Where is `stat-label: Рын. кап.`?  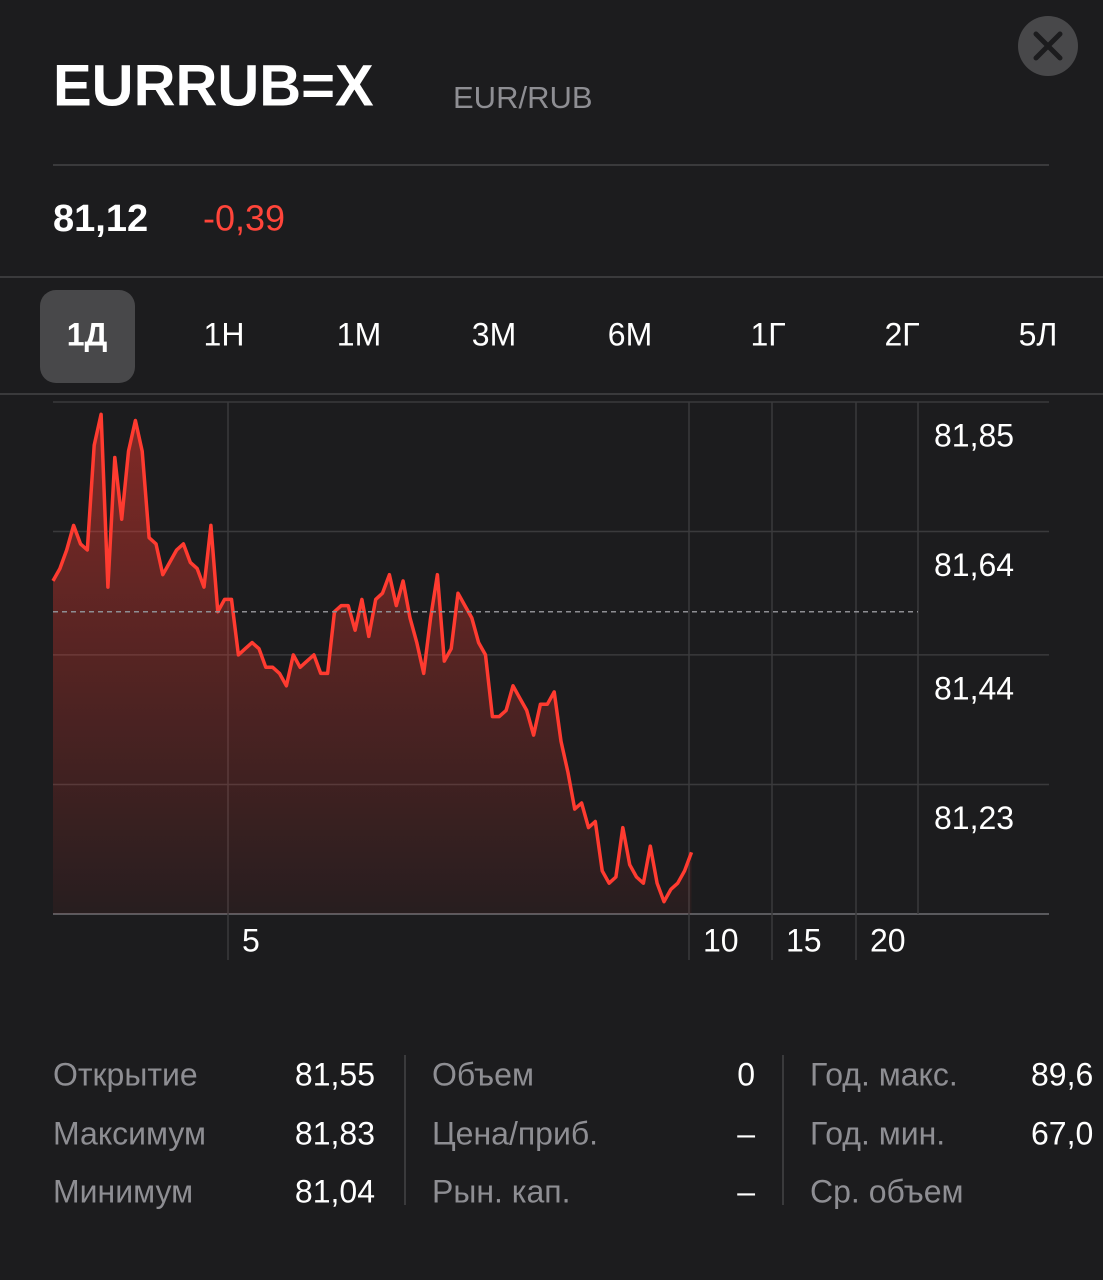 stat-label: Рын. кап. is located at coordinates (501, 1191).